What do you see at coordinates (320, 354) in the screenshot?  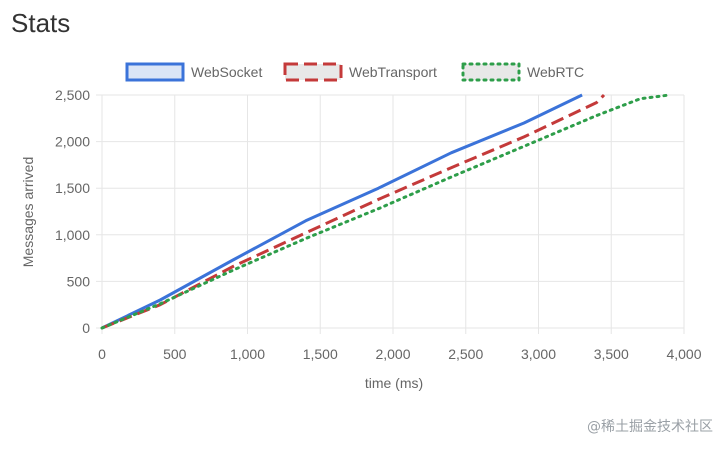 I see `x-tick-label: 1,500` at bounding box center [320, 354].